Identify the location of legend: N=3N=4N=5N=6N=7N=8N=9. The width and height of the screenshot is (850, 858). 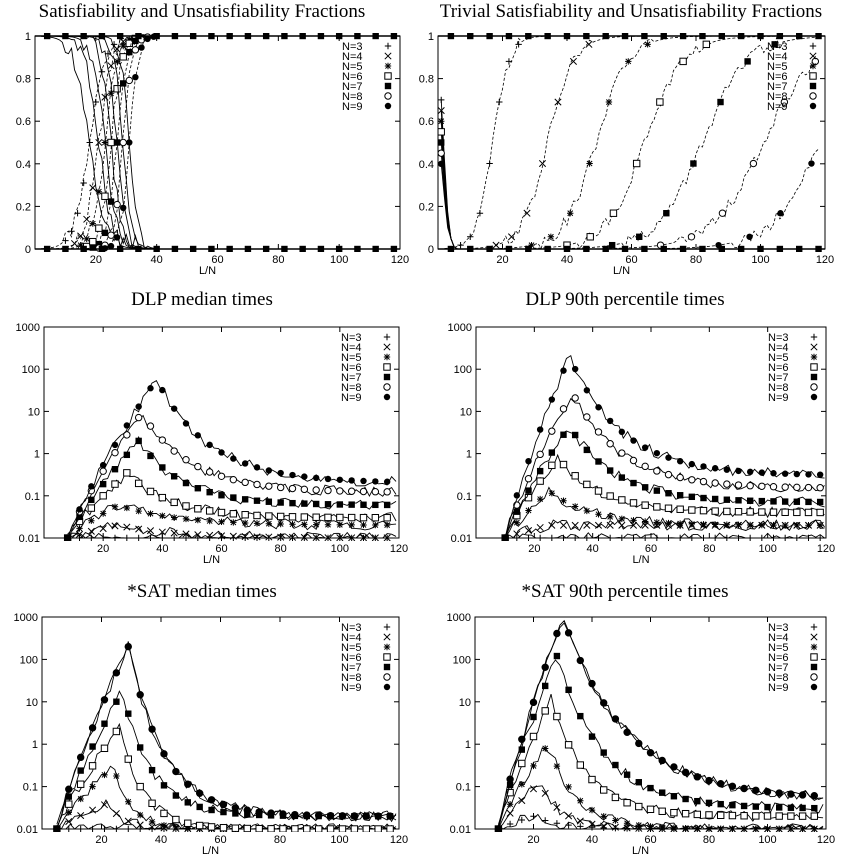
(793, 658).